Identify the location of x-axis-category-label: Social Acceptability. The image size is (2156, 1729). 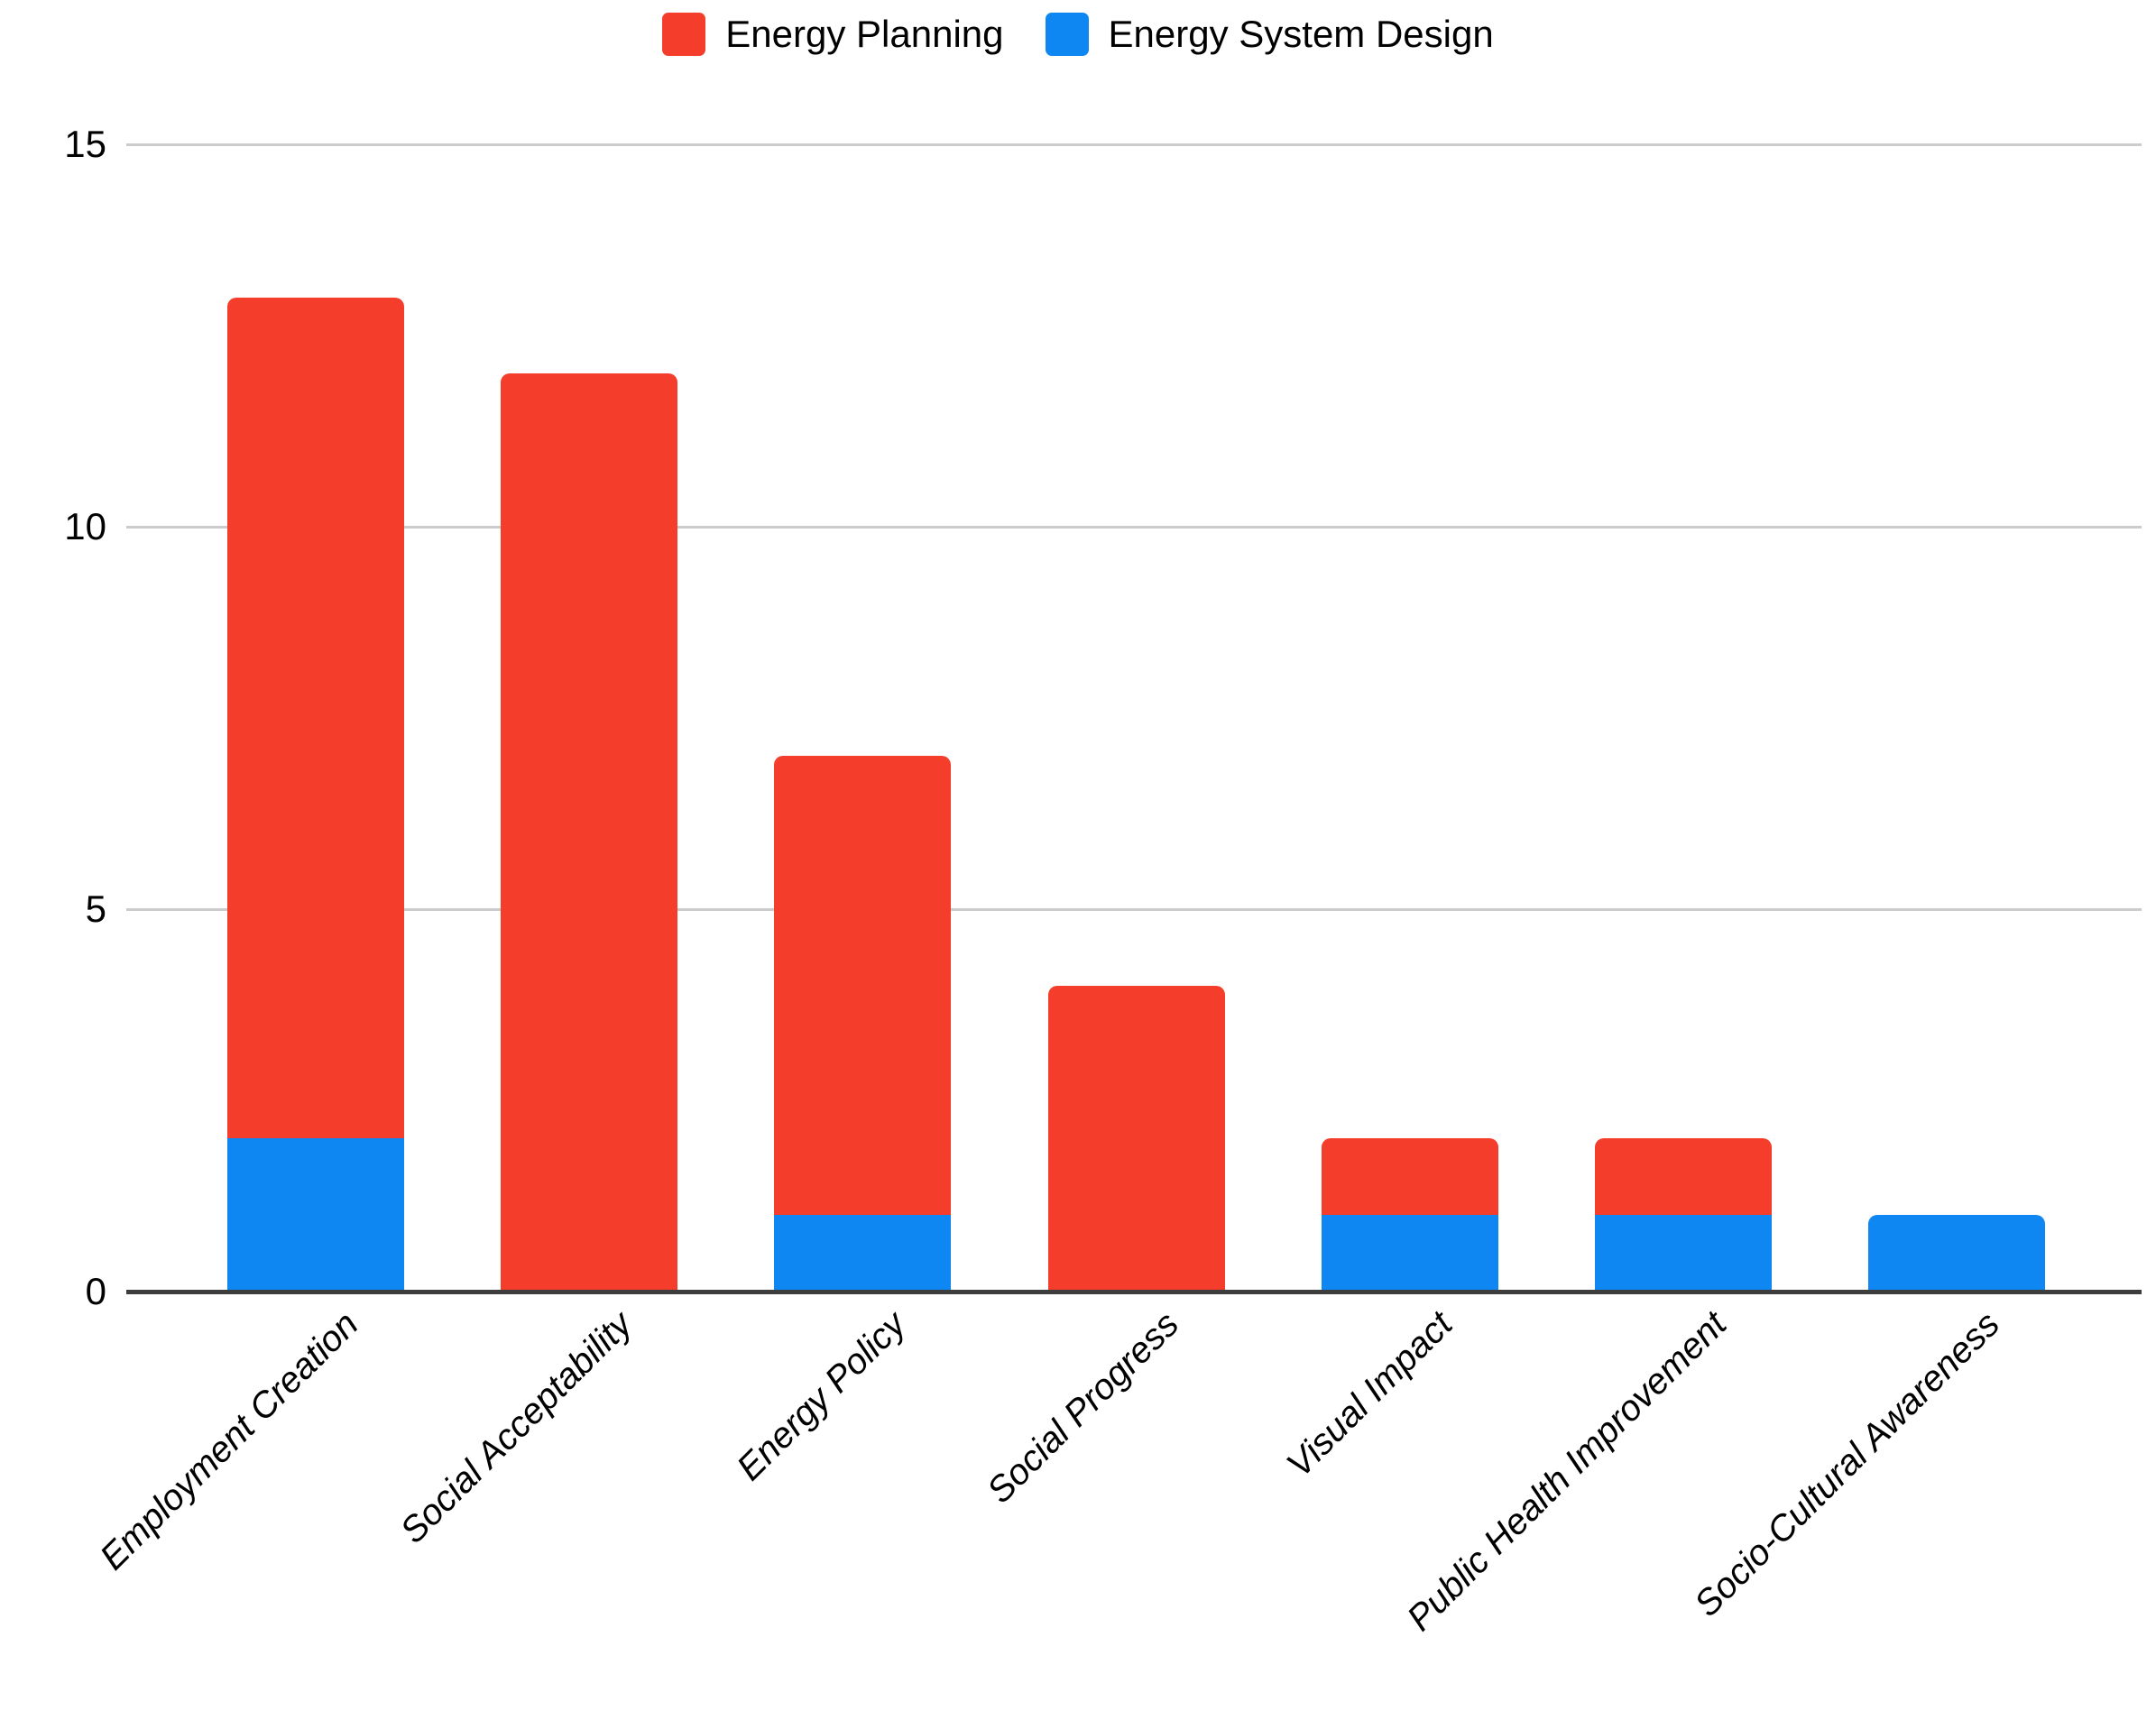
(516, 1427).